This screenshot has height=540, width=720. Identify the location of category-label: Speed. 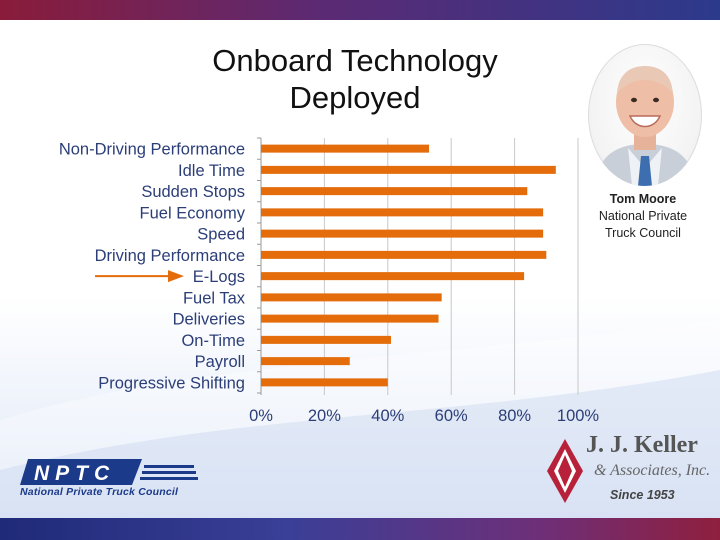
(221, 235).